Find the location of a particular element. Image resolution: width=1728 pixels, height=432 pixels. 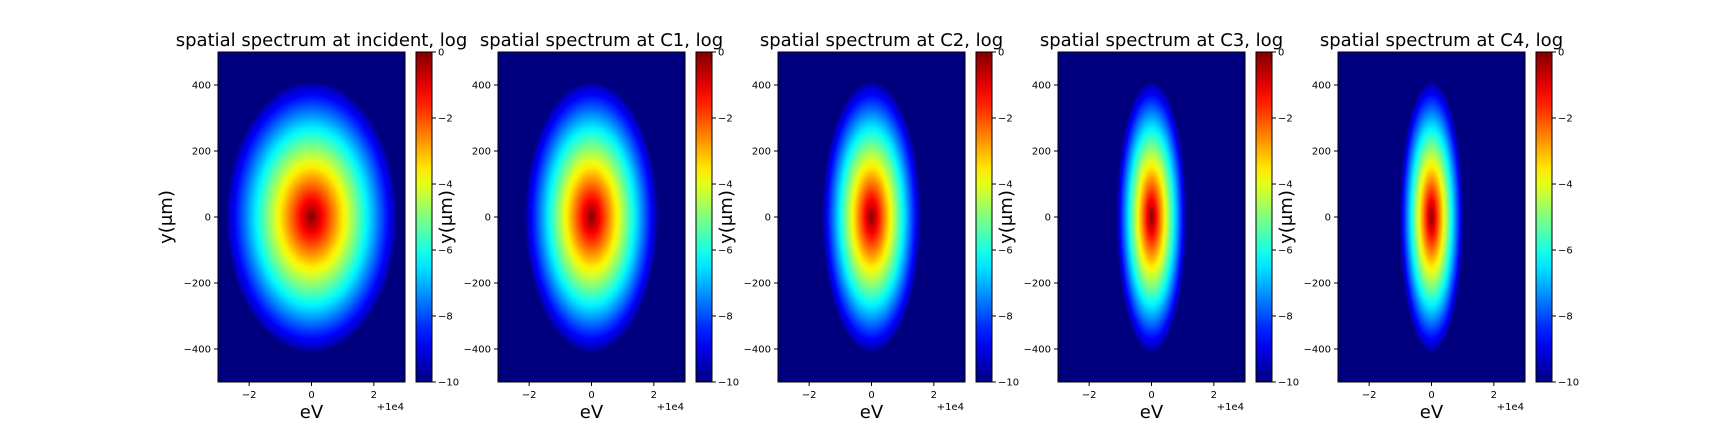

chart-title: spatial spectrum at incident, log is located at coordinates (322, 40).